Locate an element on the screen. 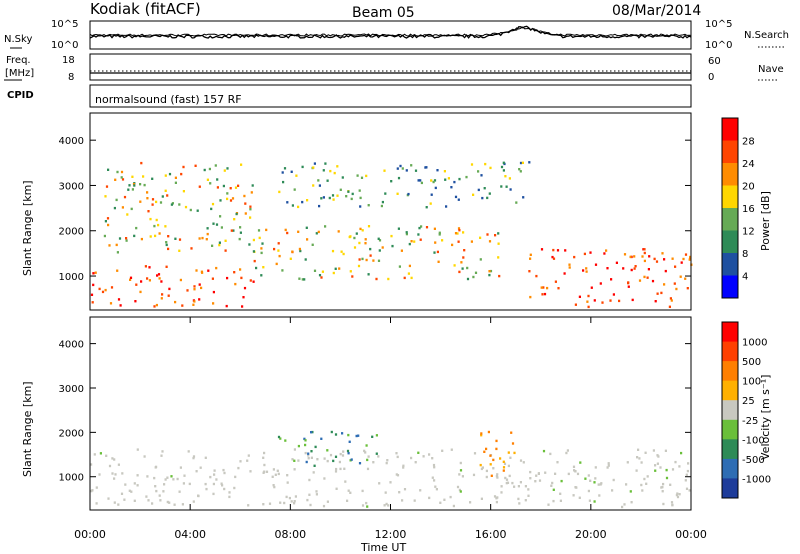 The image size is (800, 554). colorbar-tick-label: -1000 is located at coordinates (756, 479).